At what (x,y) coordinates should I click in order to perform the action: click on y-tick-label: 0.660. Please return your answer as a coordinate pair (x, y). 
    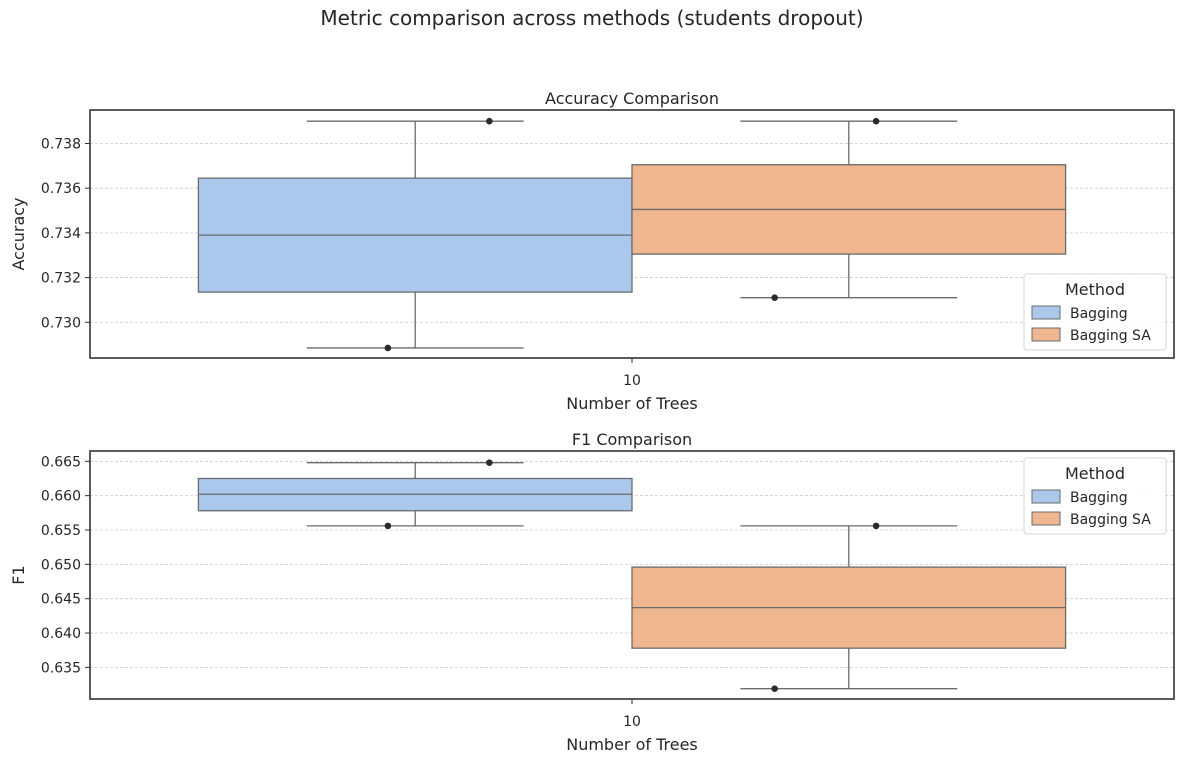
    Looking at the image, I should click on (61, 497).